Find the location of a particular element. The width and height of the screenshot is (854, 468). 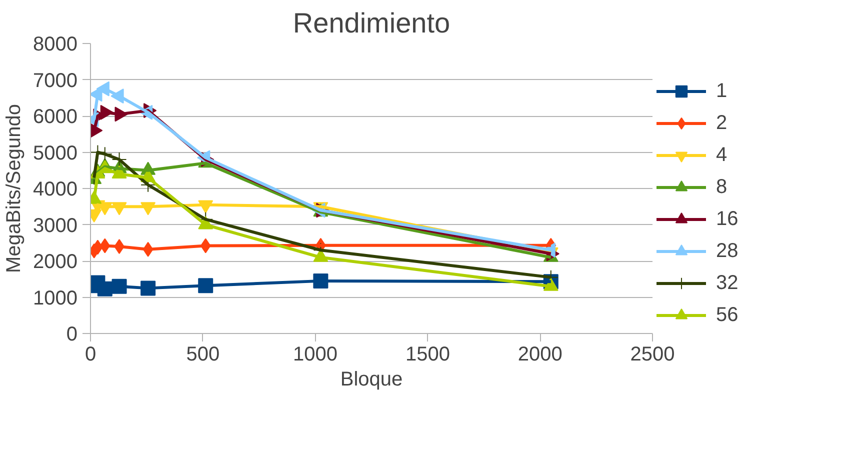

y-tick-label: 1000 is located at coordinates (55, 298).